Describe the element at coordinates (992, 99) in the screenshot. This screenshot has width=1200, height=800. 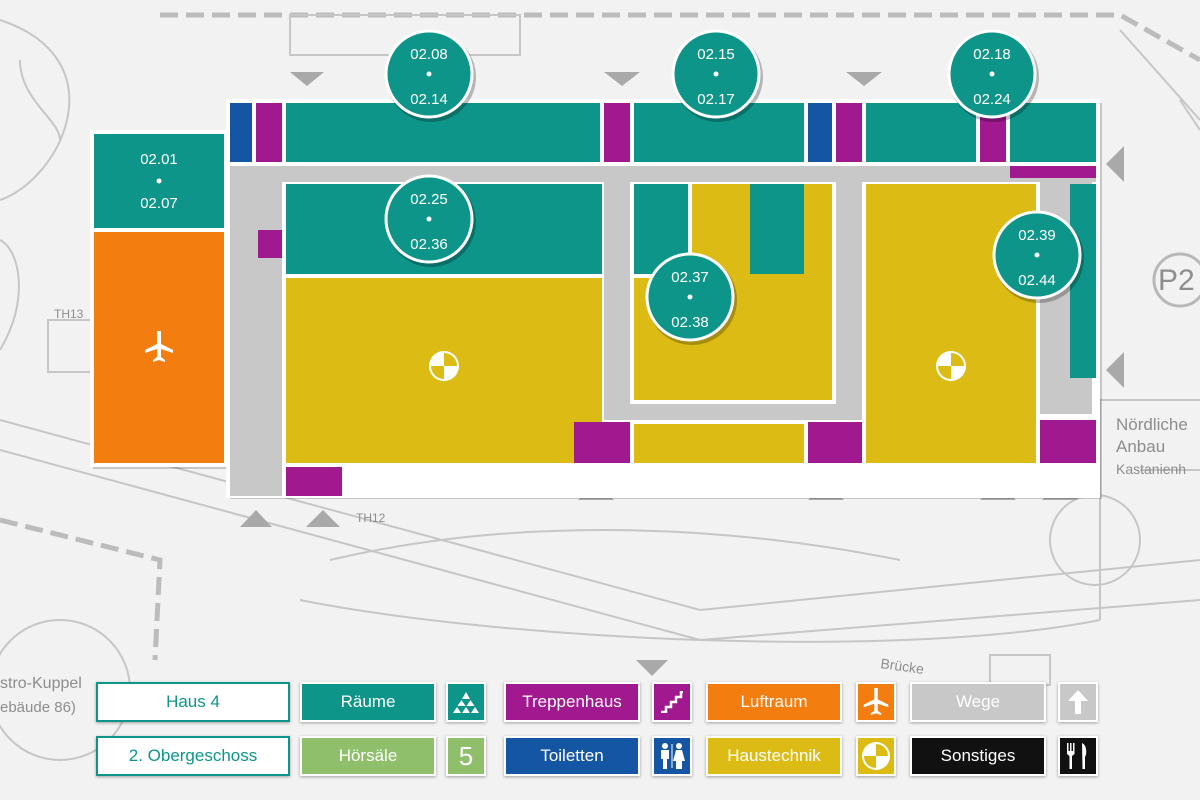
I see `svg-text: 02.24` at that location.